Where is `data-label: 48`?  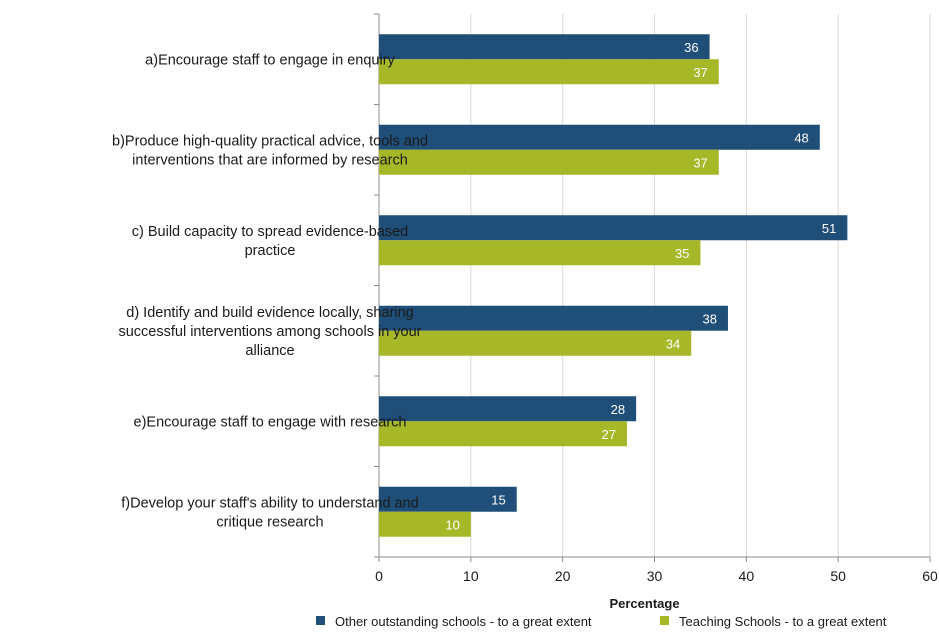
data-label: 48 is located at coordinates (801, 137).